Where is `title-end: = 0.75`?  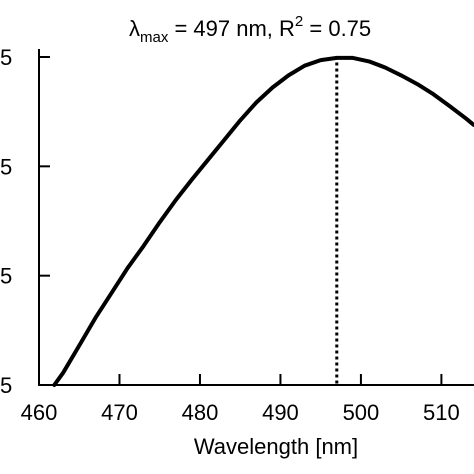 title-end: = 0.75 is located at coordinates (337, 28).